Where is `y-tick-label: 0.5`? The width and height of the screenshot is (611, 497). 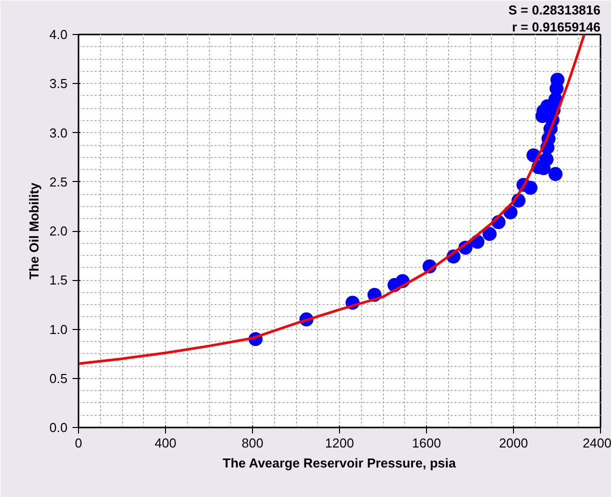 y-tick-label: 0.5 is located at coordinates (58, 378).